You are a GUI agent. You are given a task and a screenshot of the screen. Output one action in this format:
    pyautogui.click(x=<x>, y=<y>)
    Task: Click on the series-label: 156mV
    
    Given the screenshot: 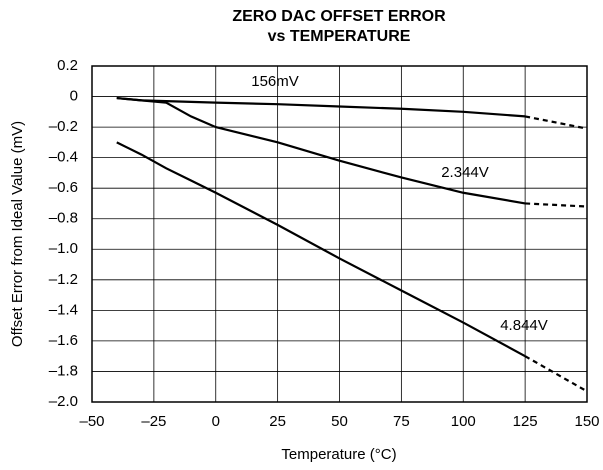 What is the action you would take?
    pyautogui.click(x=275, y=81)
    